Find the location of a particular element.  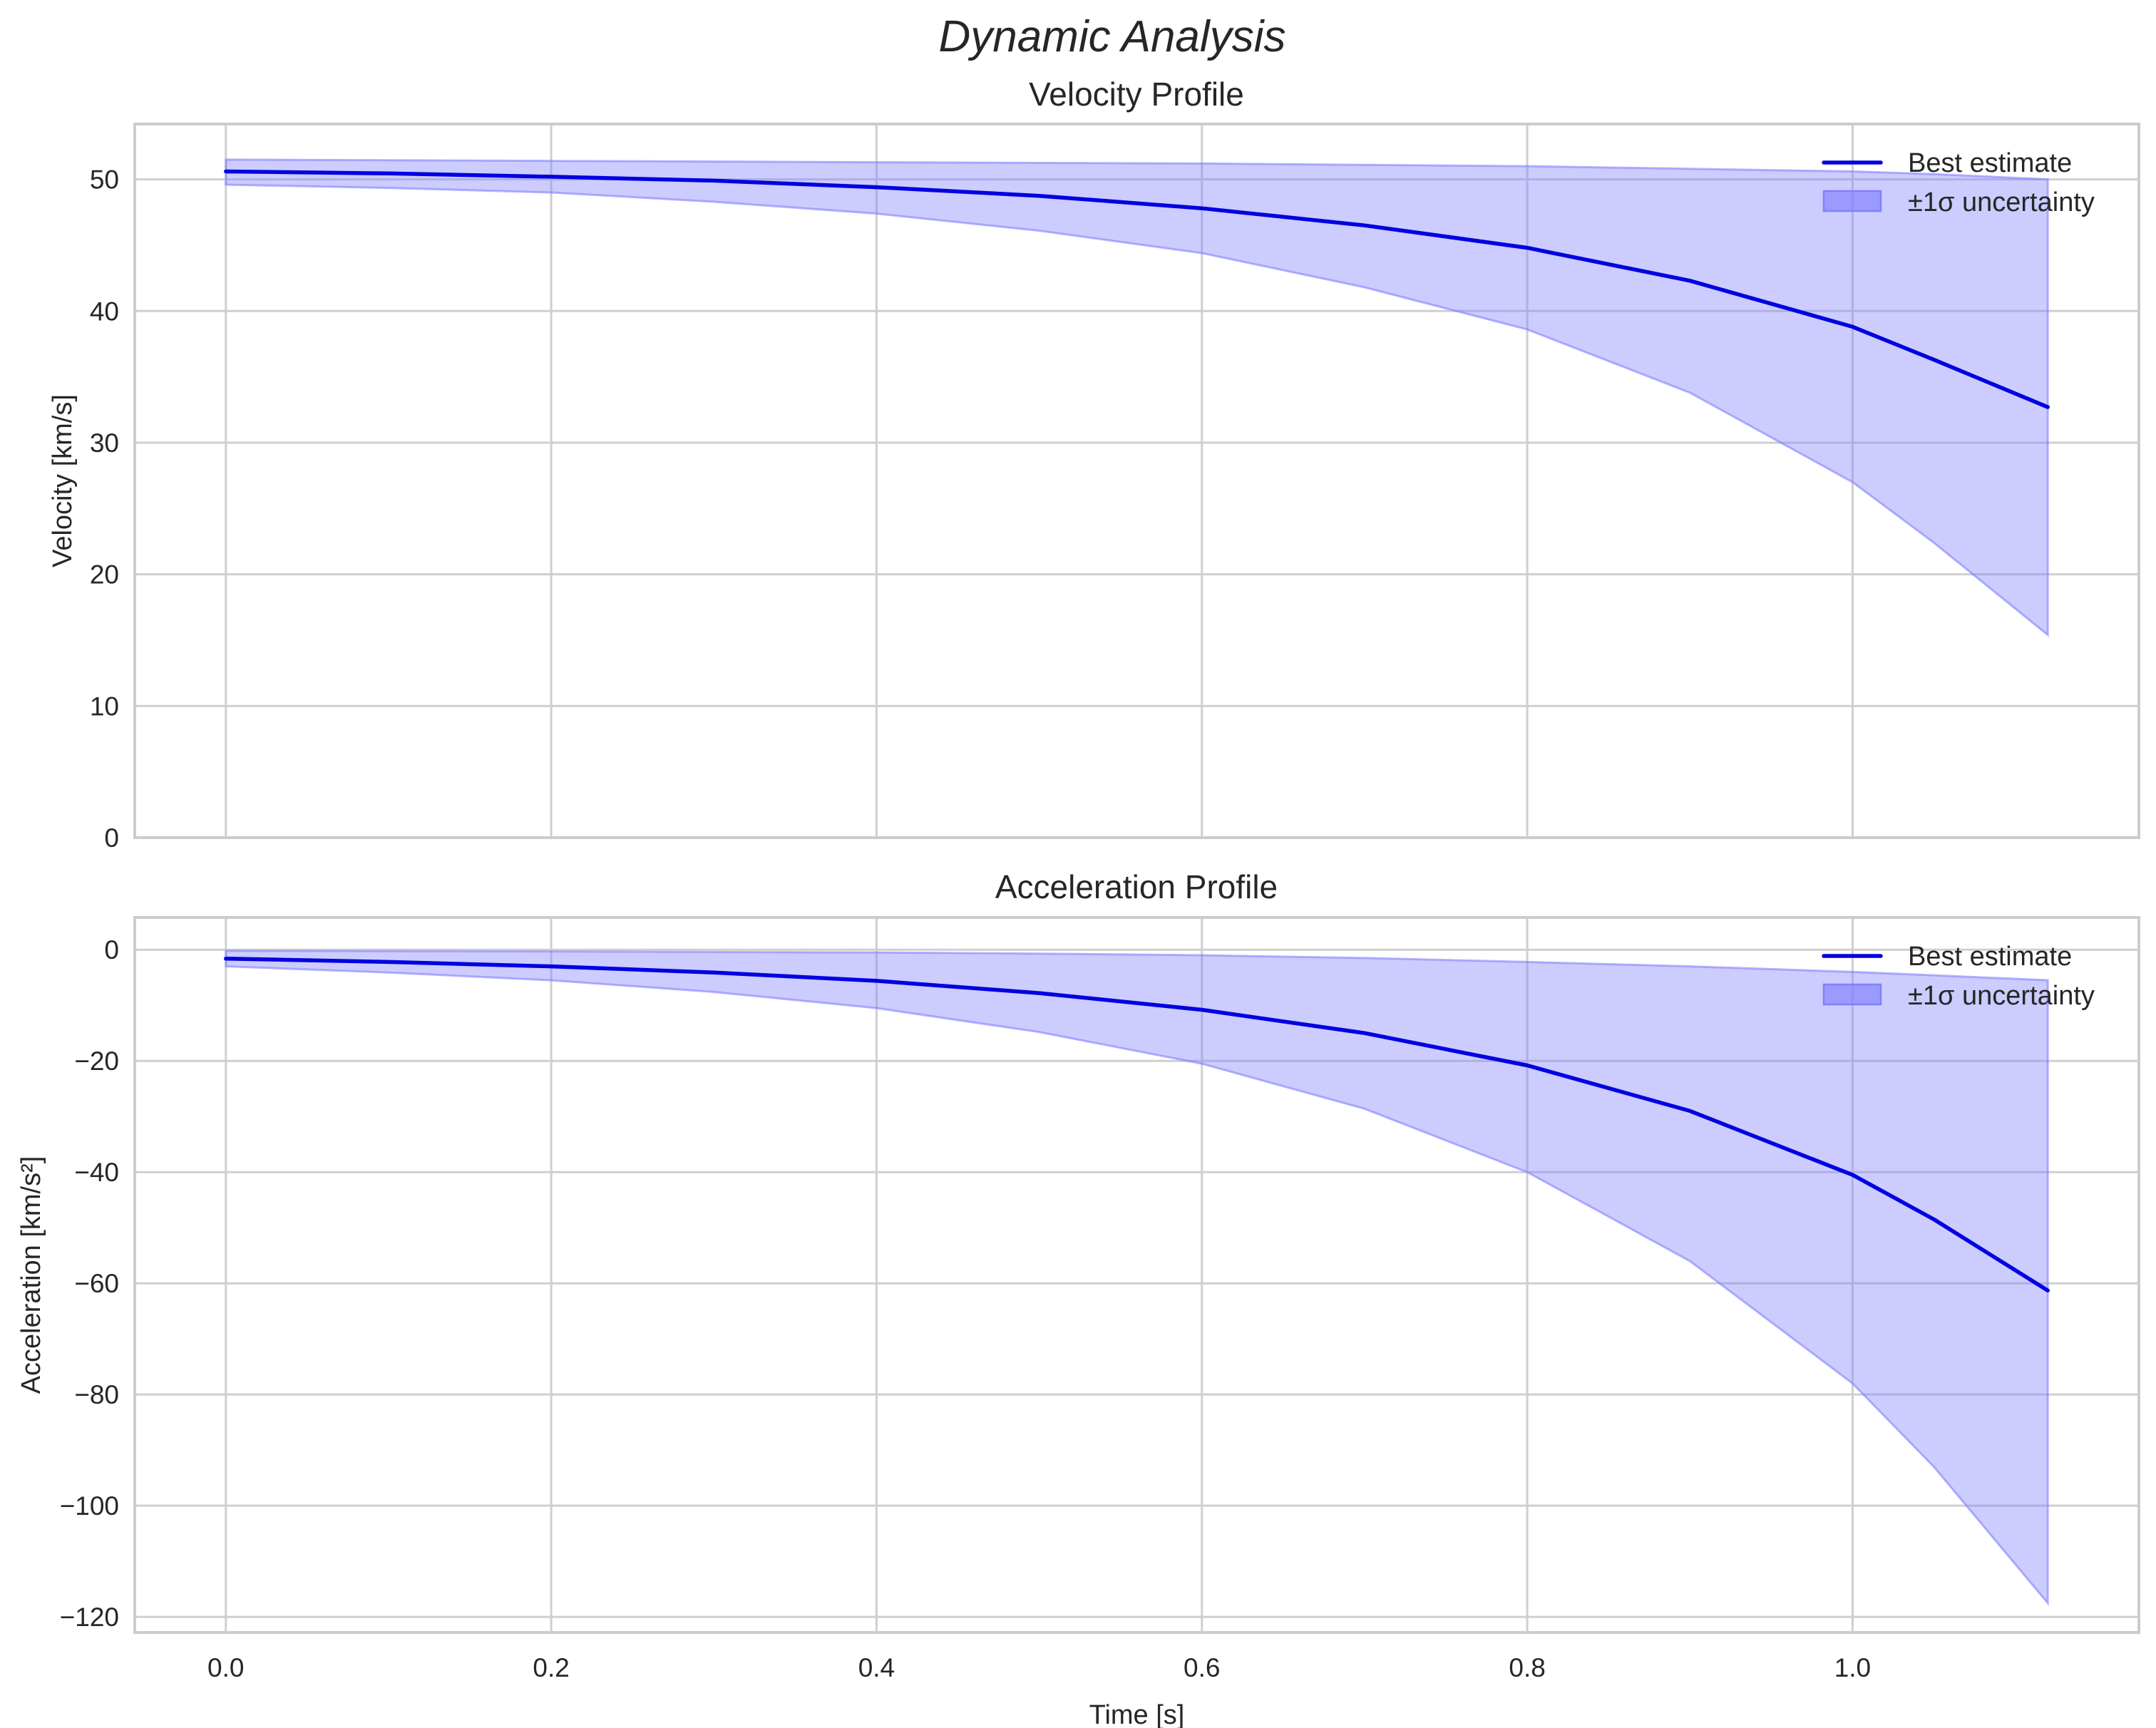

y-tick-label: 10 is located at coordinates (104, 706).